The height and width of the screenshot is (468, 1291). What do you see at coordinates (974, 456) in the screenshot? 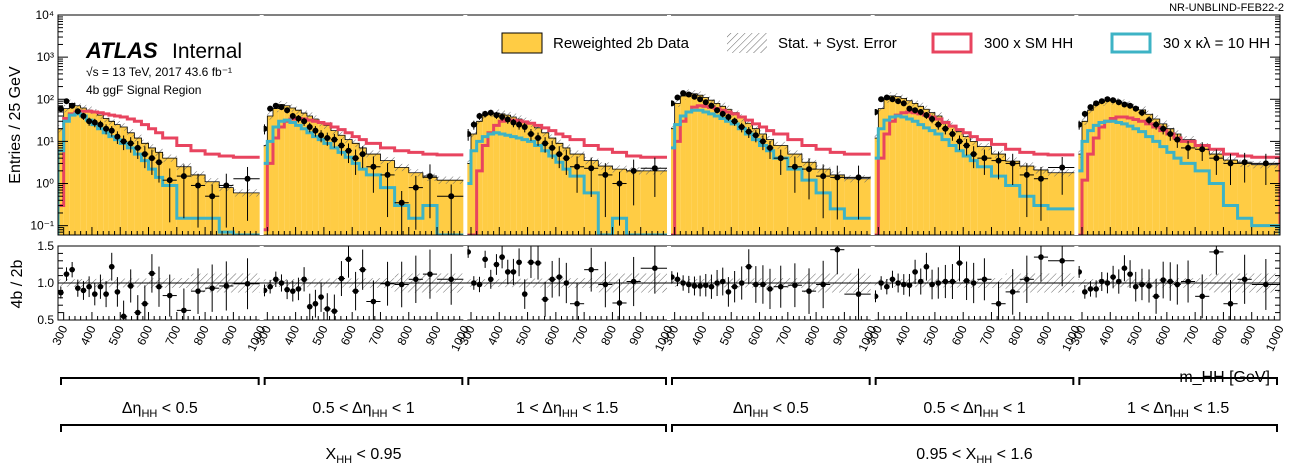
I see `bracket-label: 0.95 < XHH < 1.6` at bounding box center [974, 456].